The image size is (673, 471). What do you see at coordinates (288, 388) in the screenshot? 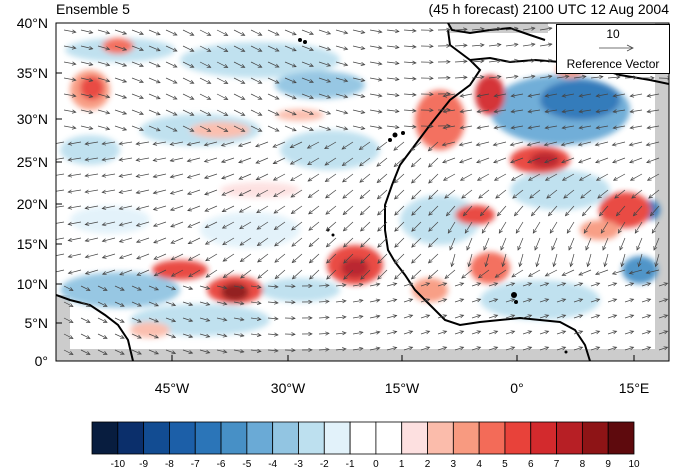
I see `lon-label-30w: 30°W` at bounding box center [288, 388].